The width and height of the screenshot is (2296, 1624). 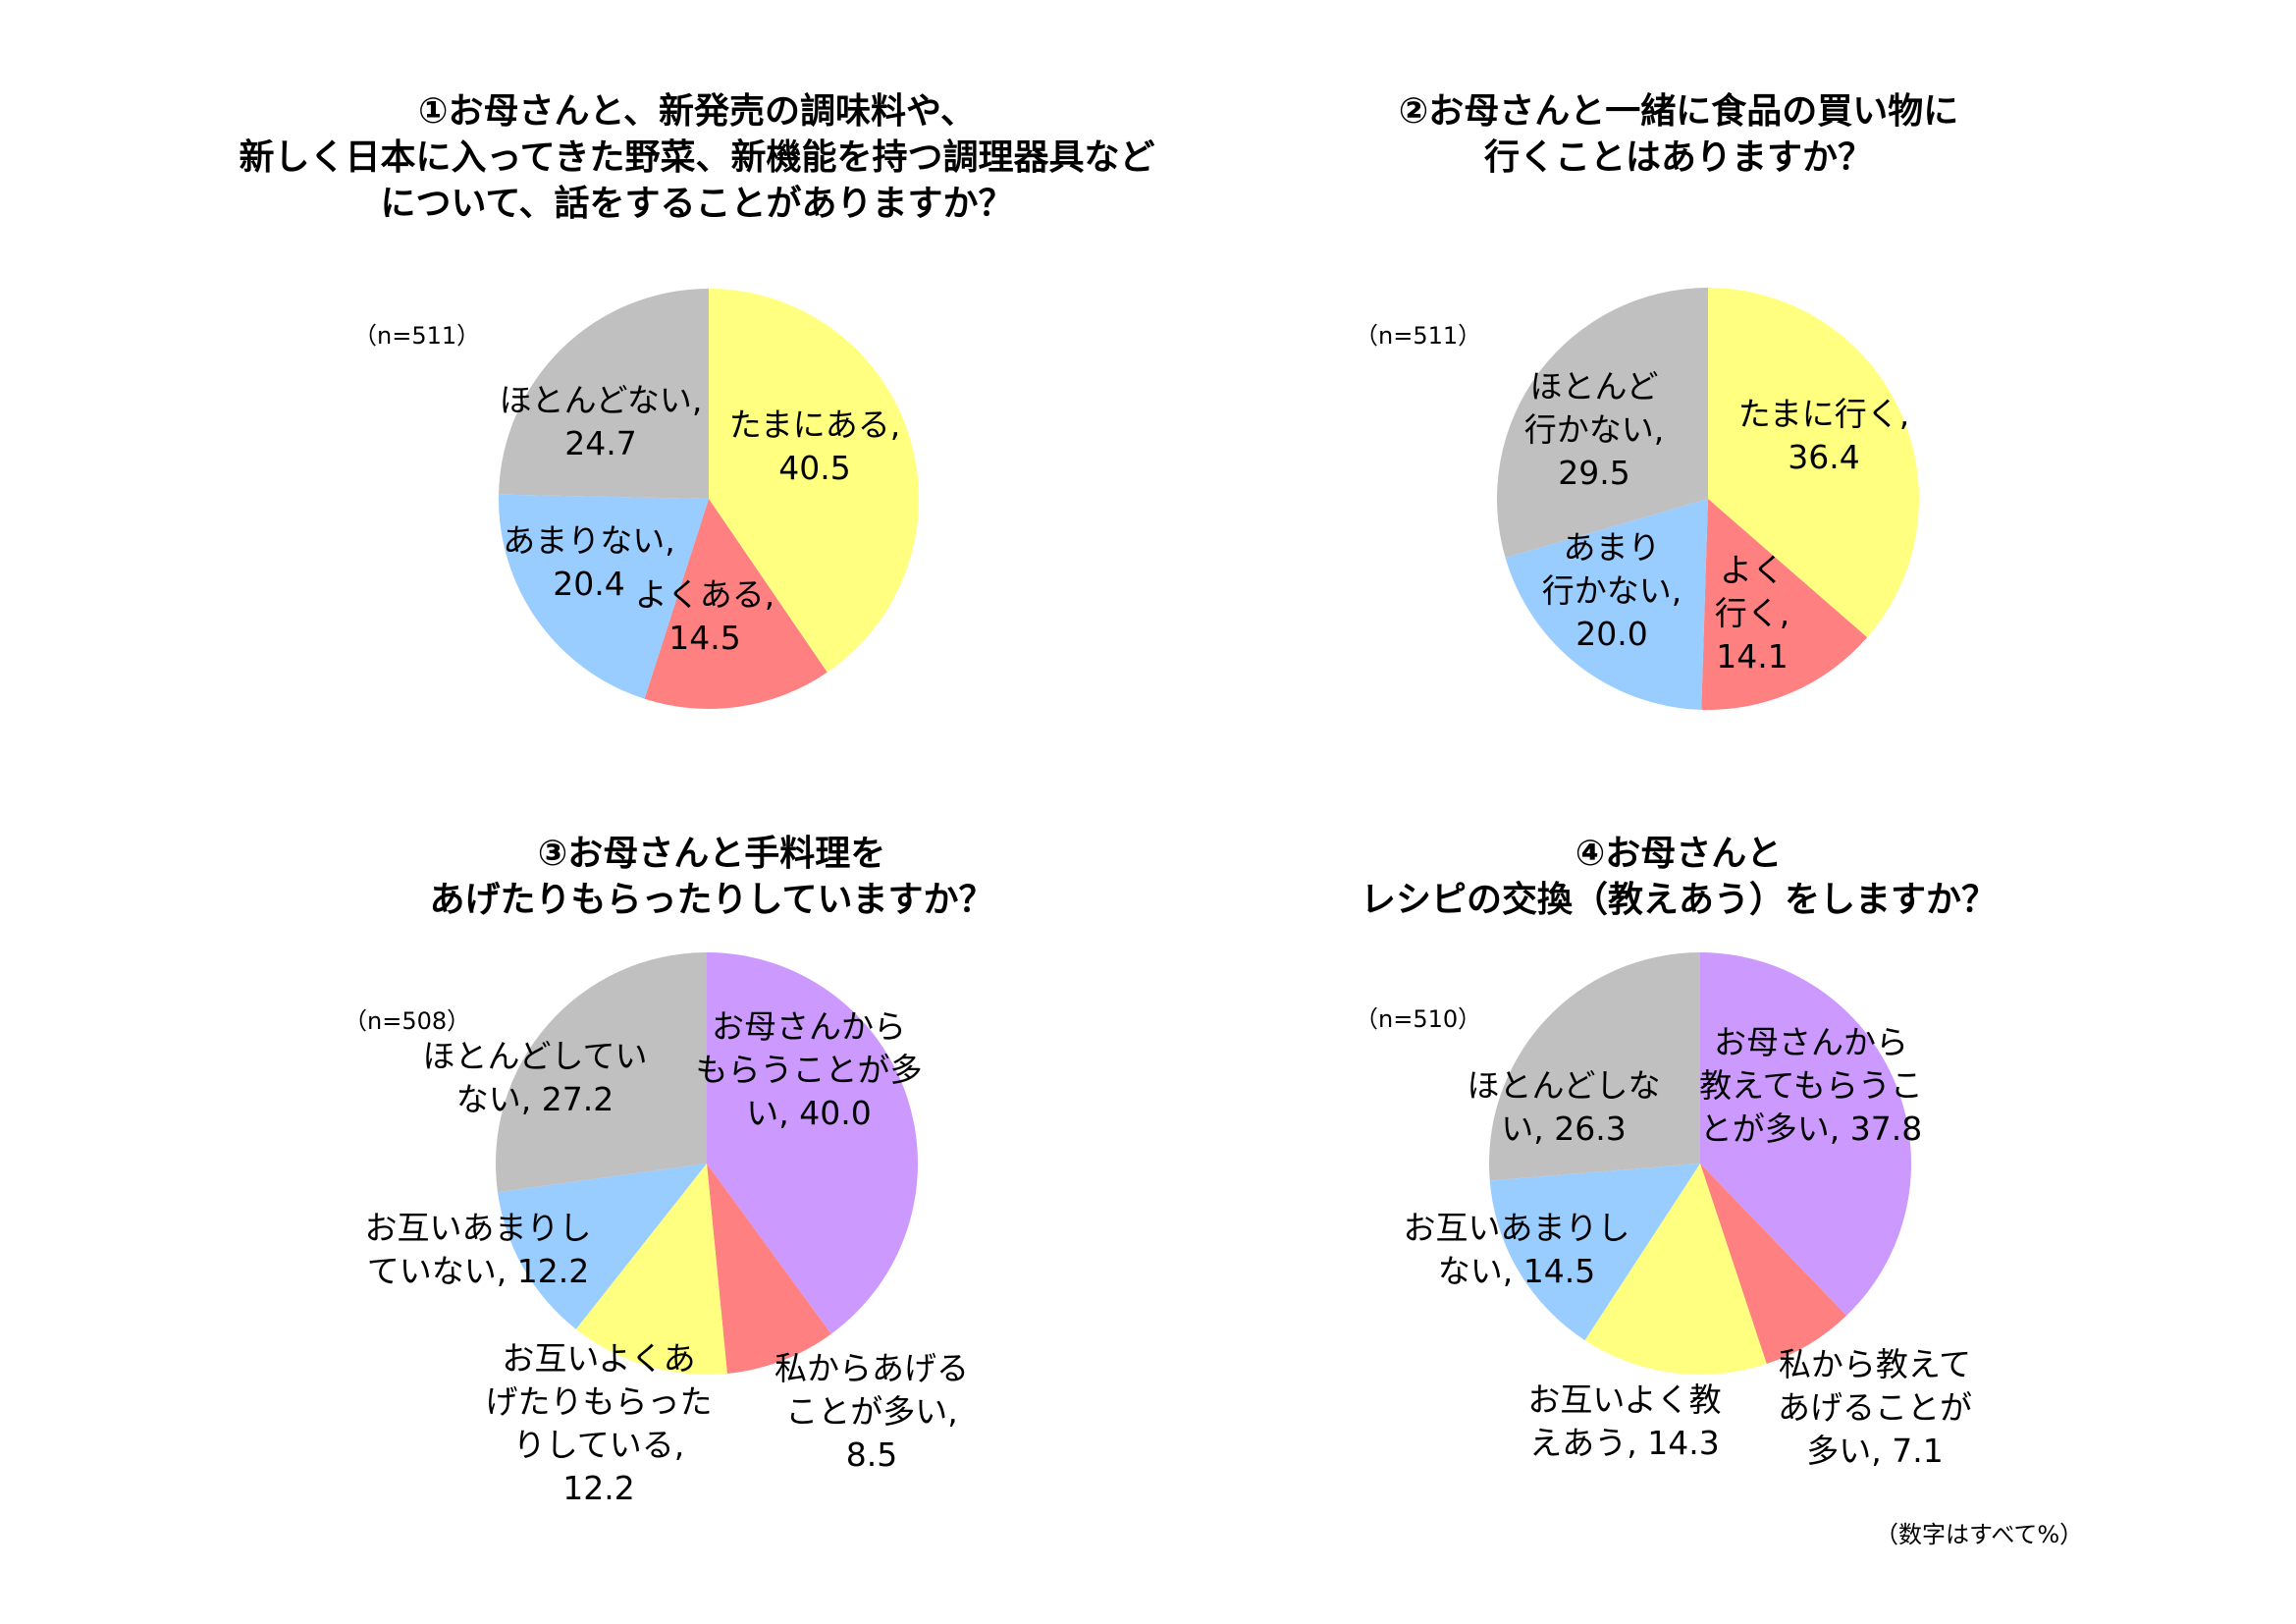 What do you see at coordinates (1678, 111) in the screenshot?
I see `chart-2-title-line: ②お母さんと一緒に食品の買い物に` at bounding box center [1678, 111].